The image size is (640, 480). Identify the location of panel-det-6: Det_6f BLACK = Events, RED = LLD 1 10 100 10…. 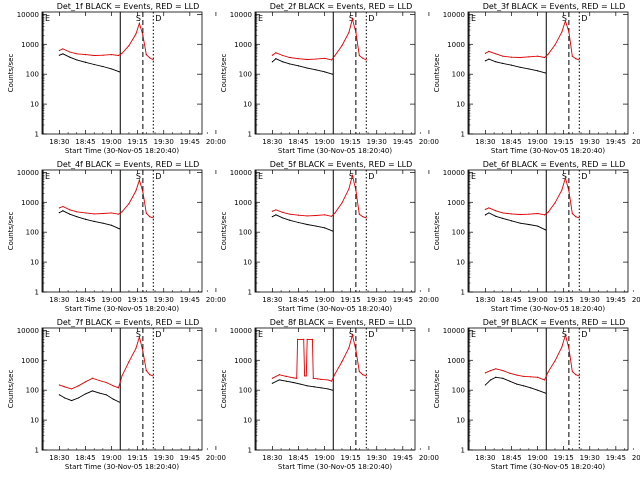
(536, 236).